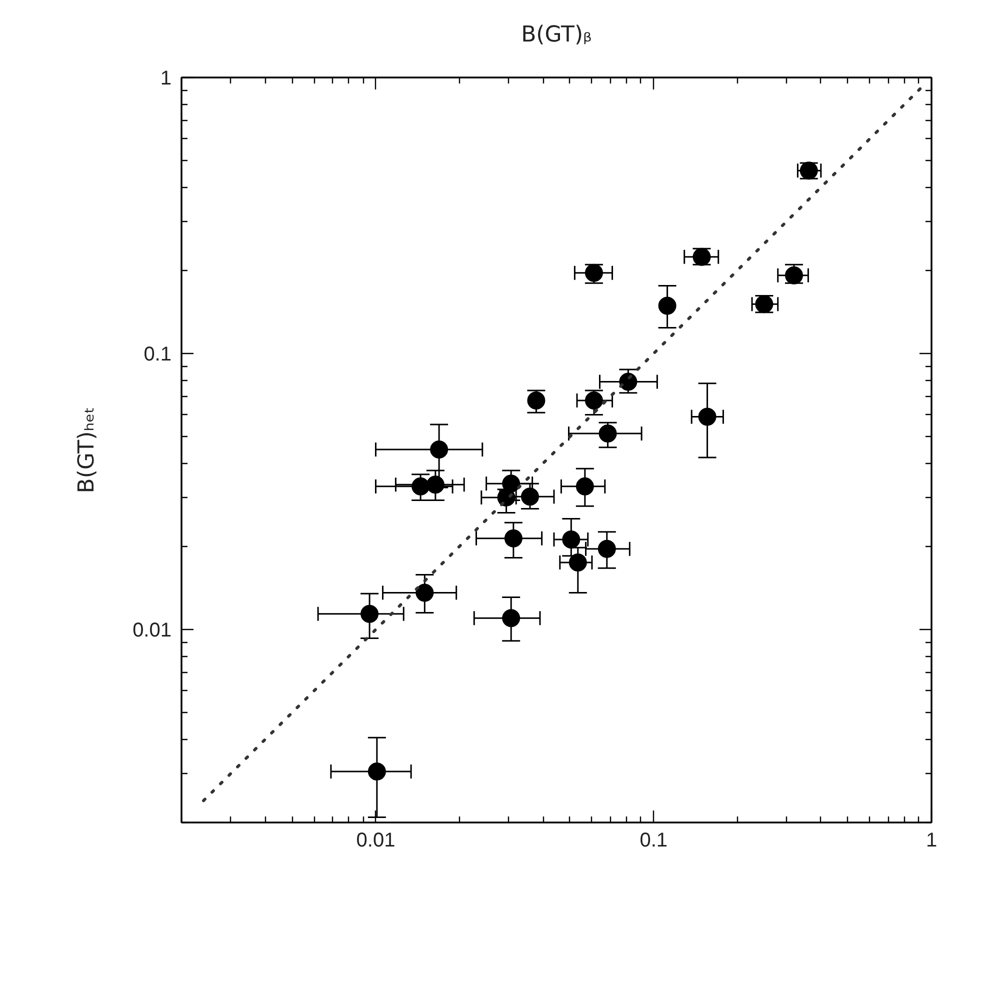  I want to click on y-tick-label: 1, so click(166, 79).